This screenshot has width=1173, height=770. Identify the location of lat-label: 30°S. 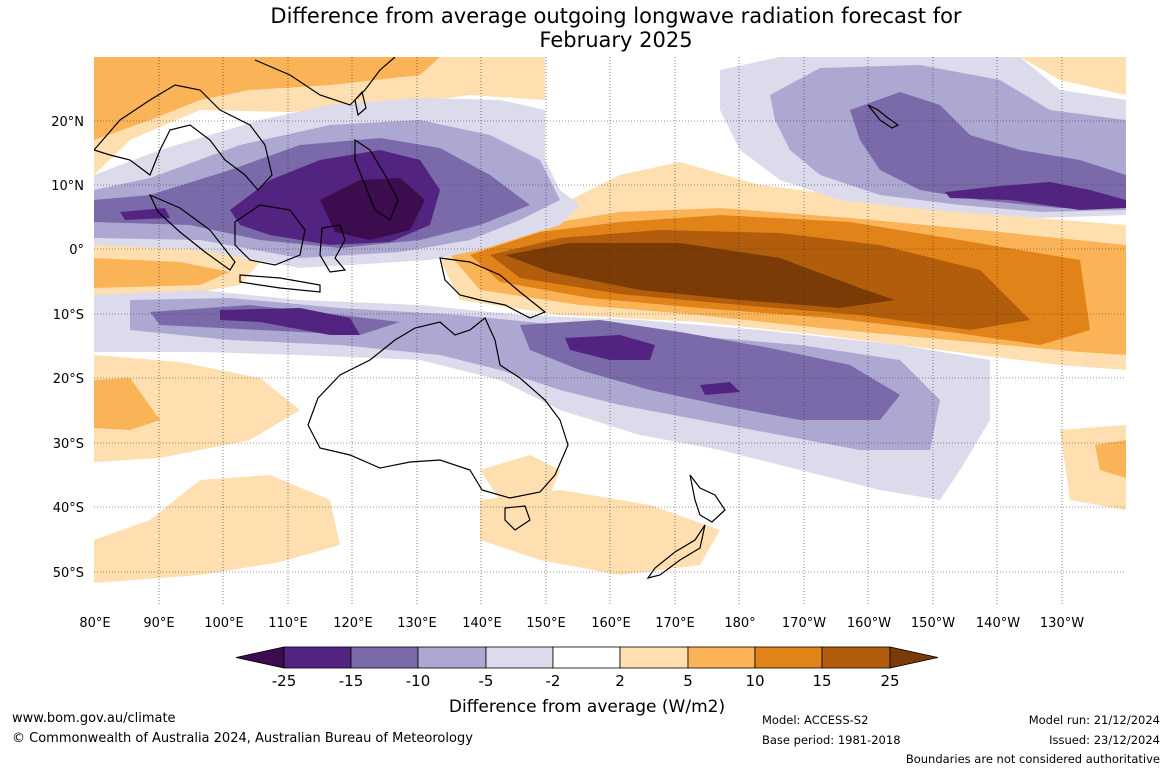
(68, 444).